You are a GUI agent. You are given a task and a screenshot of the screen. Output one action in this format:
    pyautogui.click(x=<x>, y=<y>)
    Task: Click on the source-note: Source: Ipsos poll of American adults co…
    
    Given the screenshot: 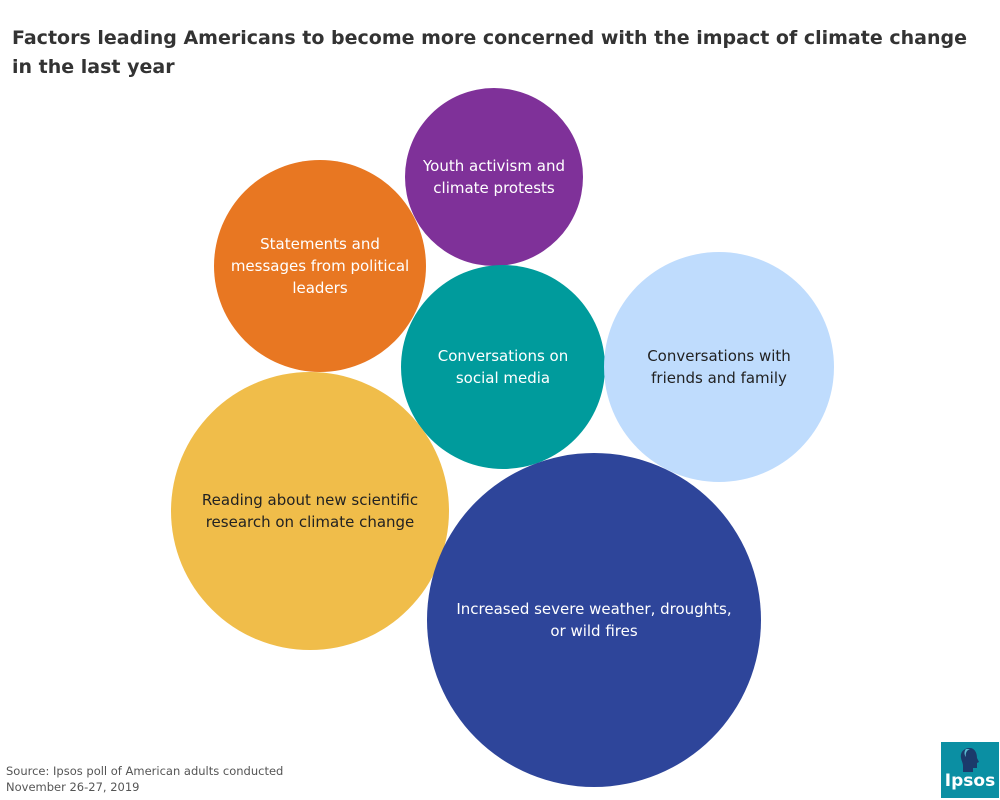 What is the action you would take?
    pyautogui.click(x=156, y=779)
    